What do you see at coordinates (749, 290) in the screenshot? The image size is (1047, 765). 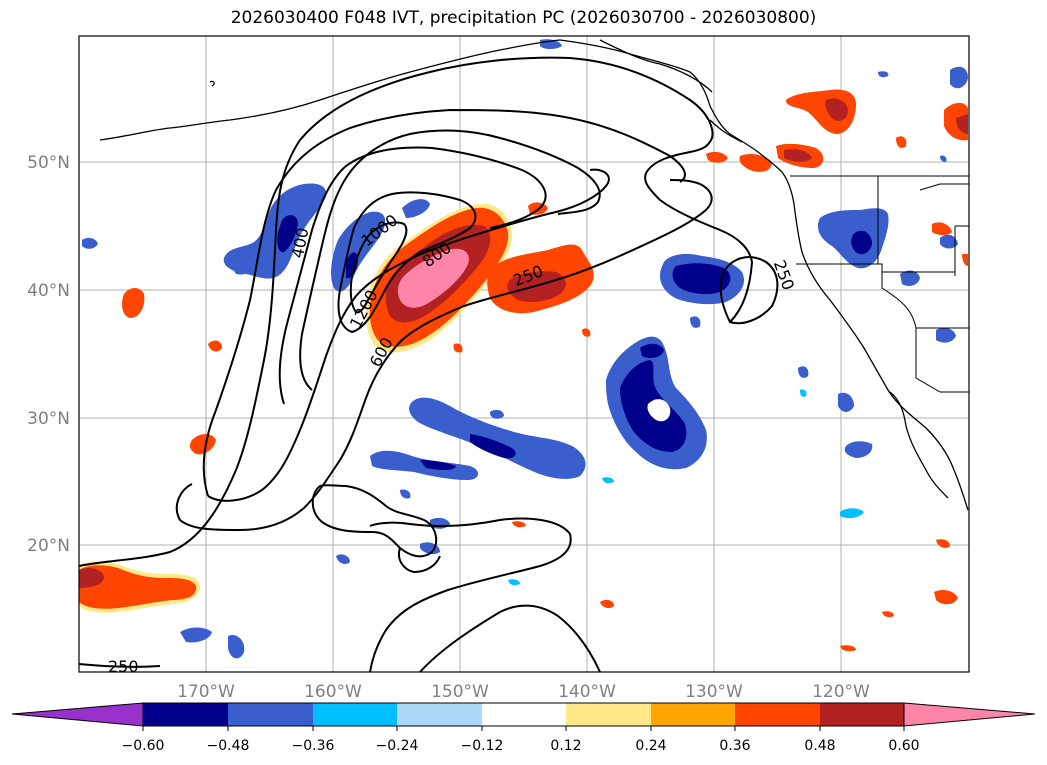 I see `ivt-contour-250-east` at bounding box center [749, 290].